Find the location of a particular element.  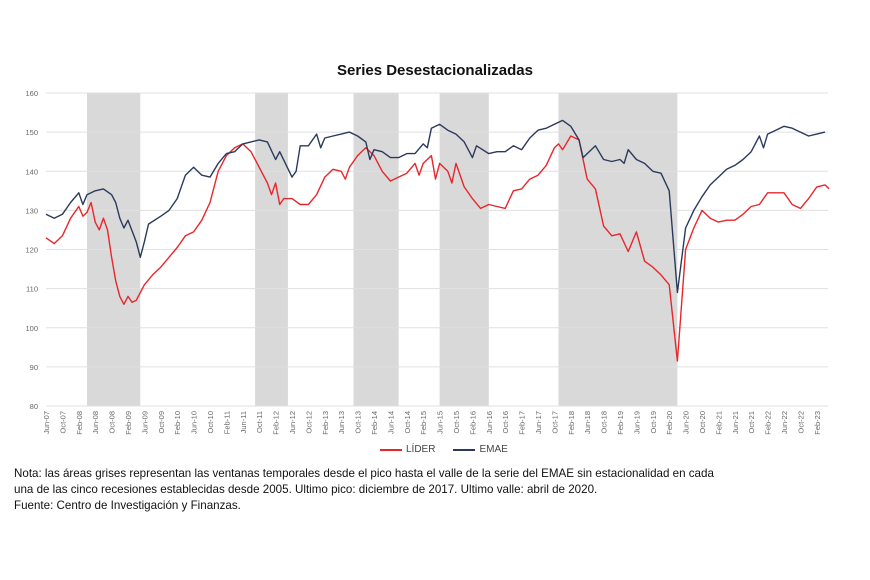

legend-swatch-emae is located at coordinates (464, 449).